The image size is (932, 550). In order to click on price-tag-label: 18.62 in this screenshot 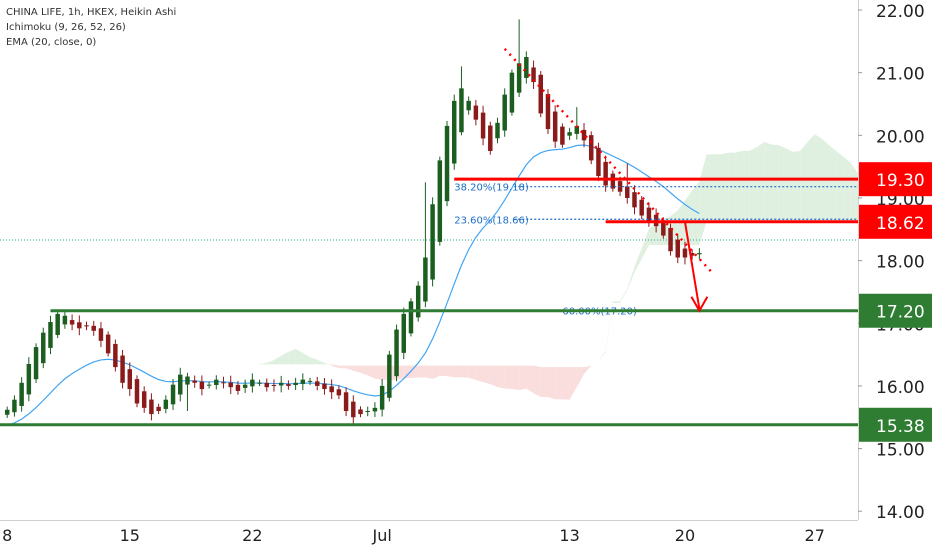, I will do `click(900, 224)`.